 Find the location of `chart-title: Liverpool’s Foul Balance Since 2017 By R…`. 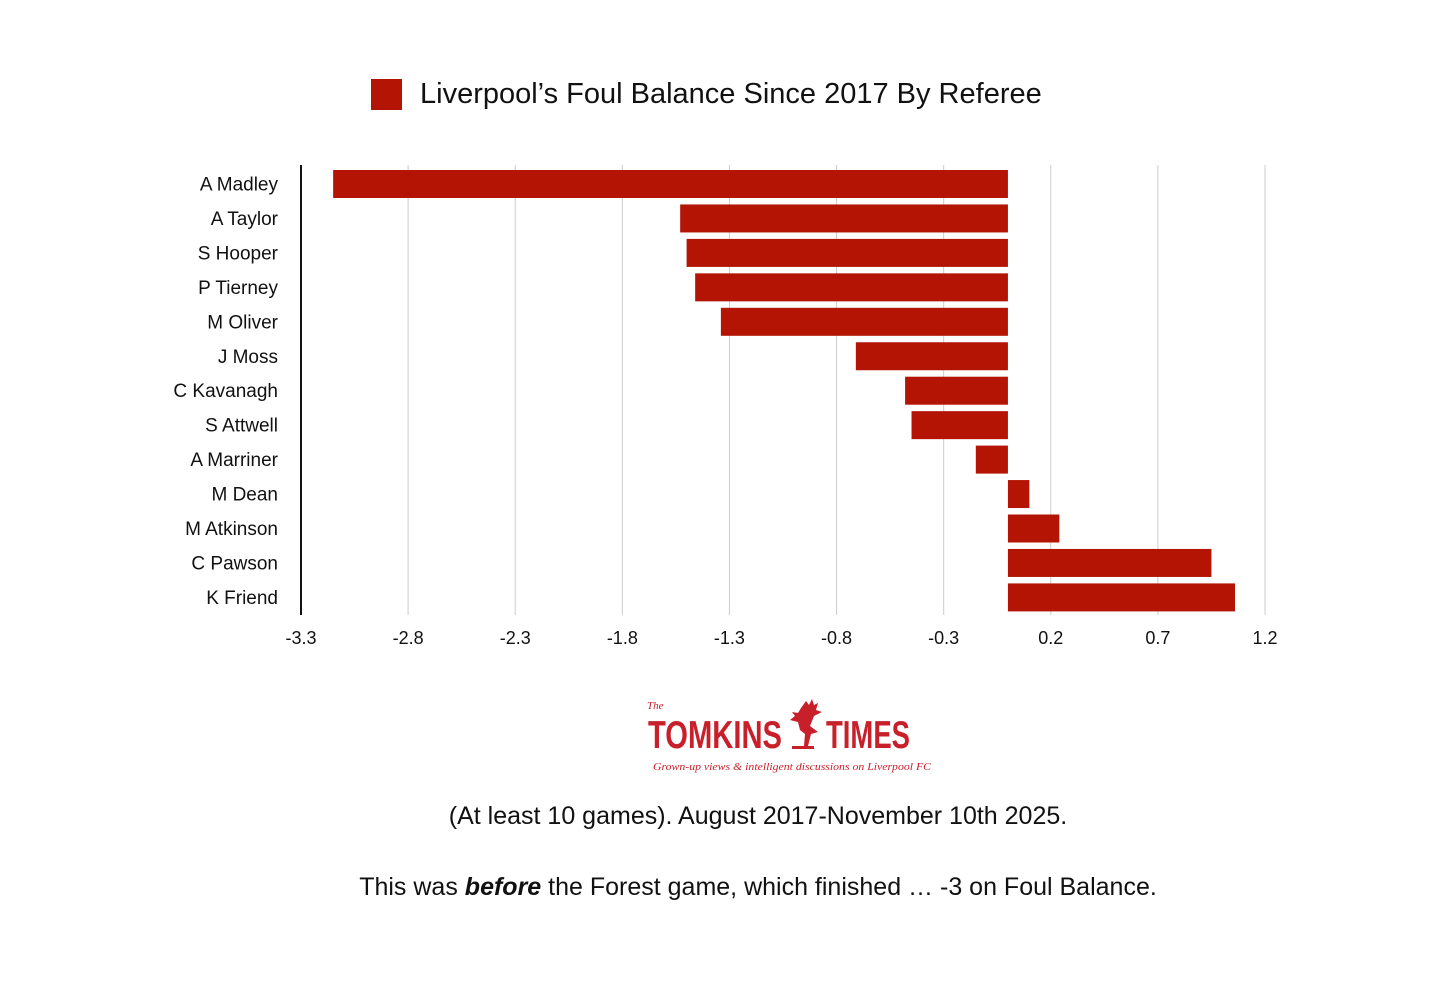

chart-title: Liverpool’s Foul Balance Since 2017 By R… is located at coordinates (731, 93).